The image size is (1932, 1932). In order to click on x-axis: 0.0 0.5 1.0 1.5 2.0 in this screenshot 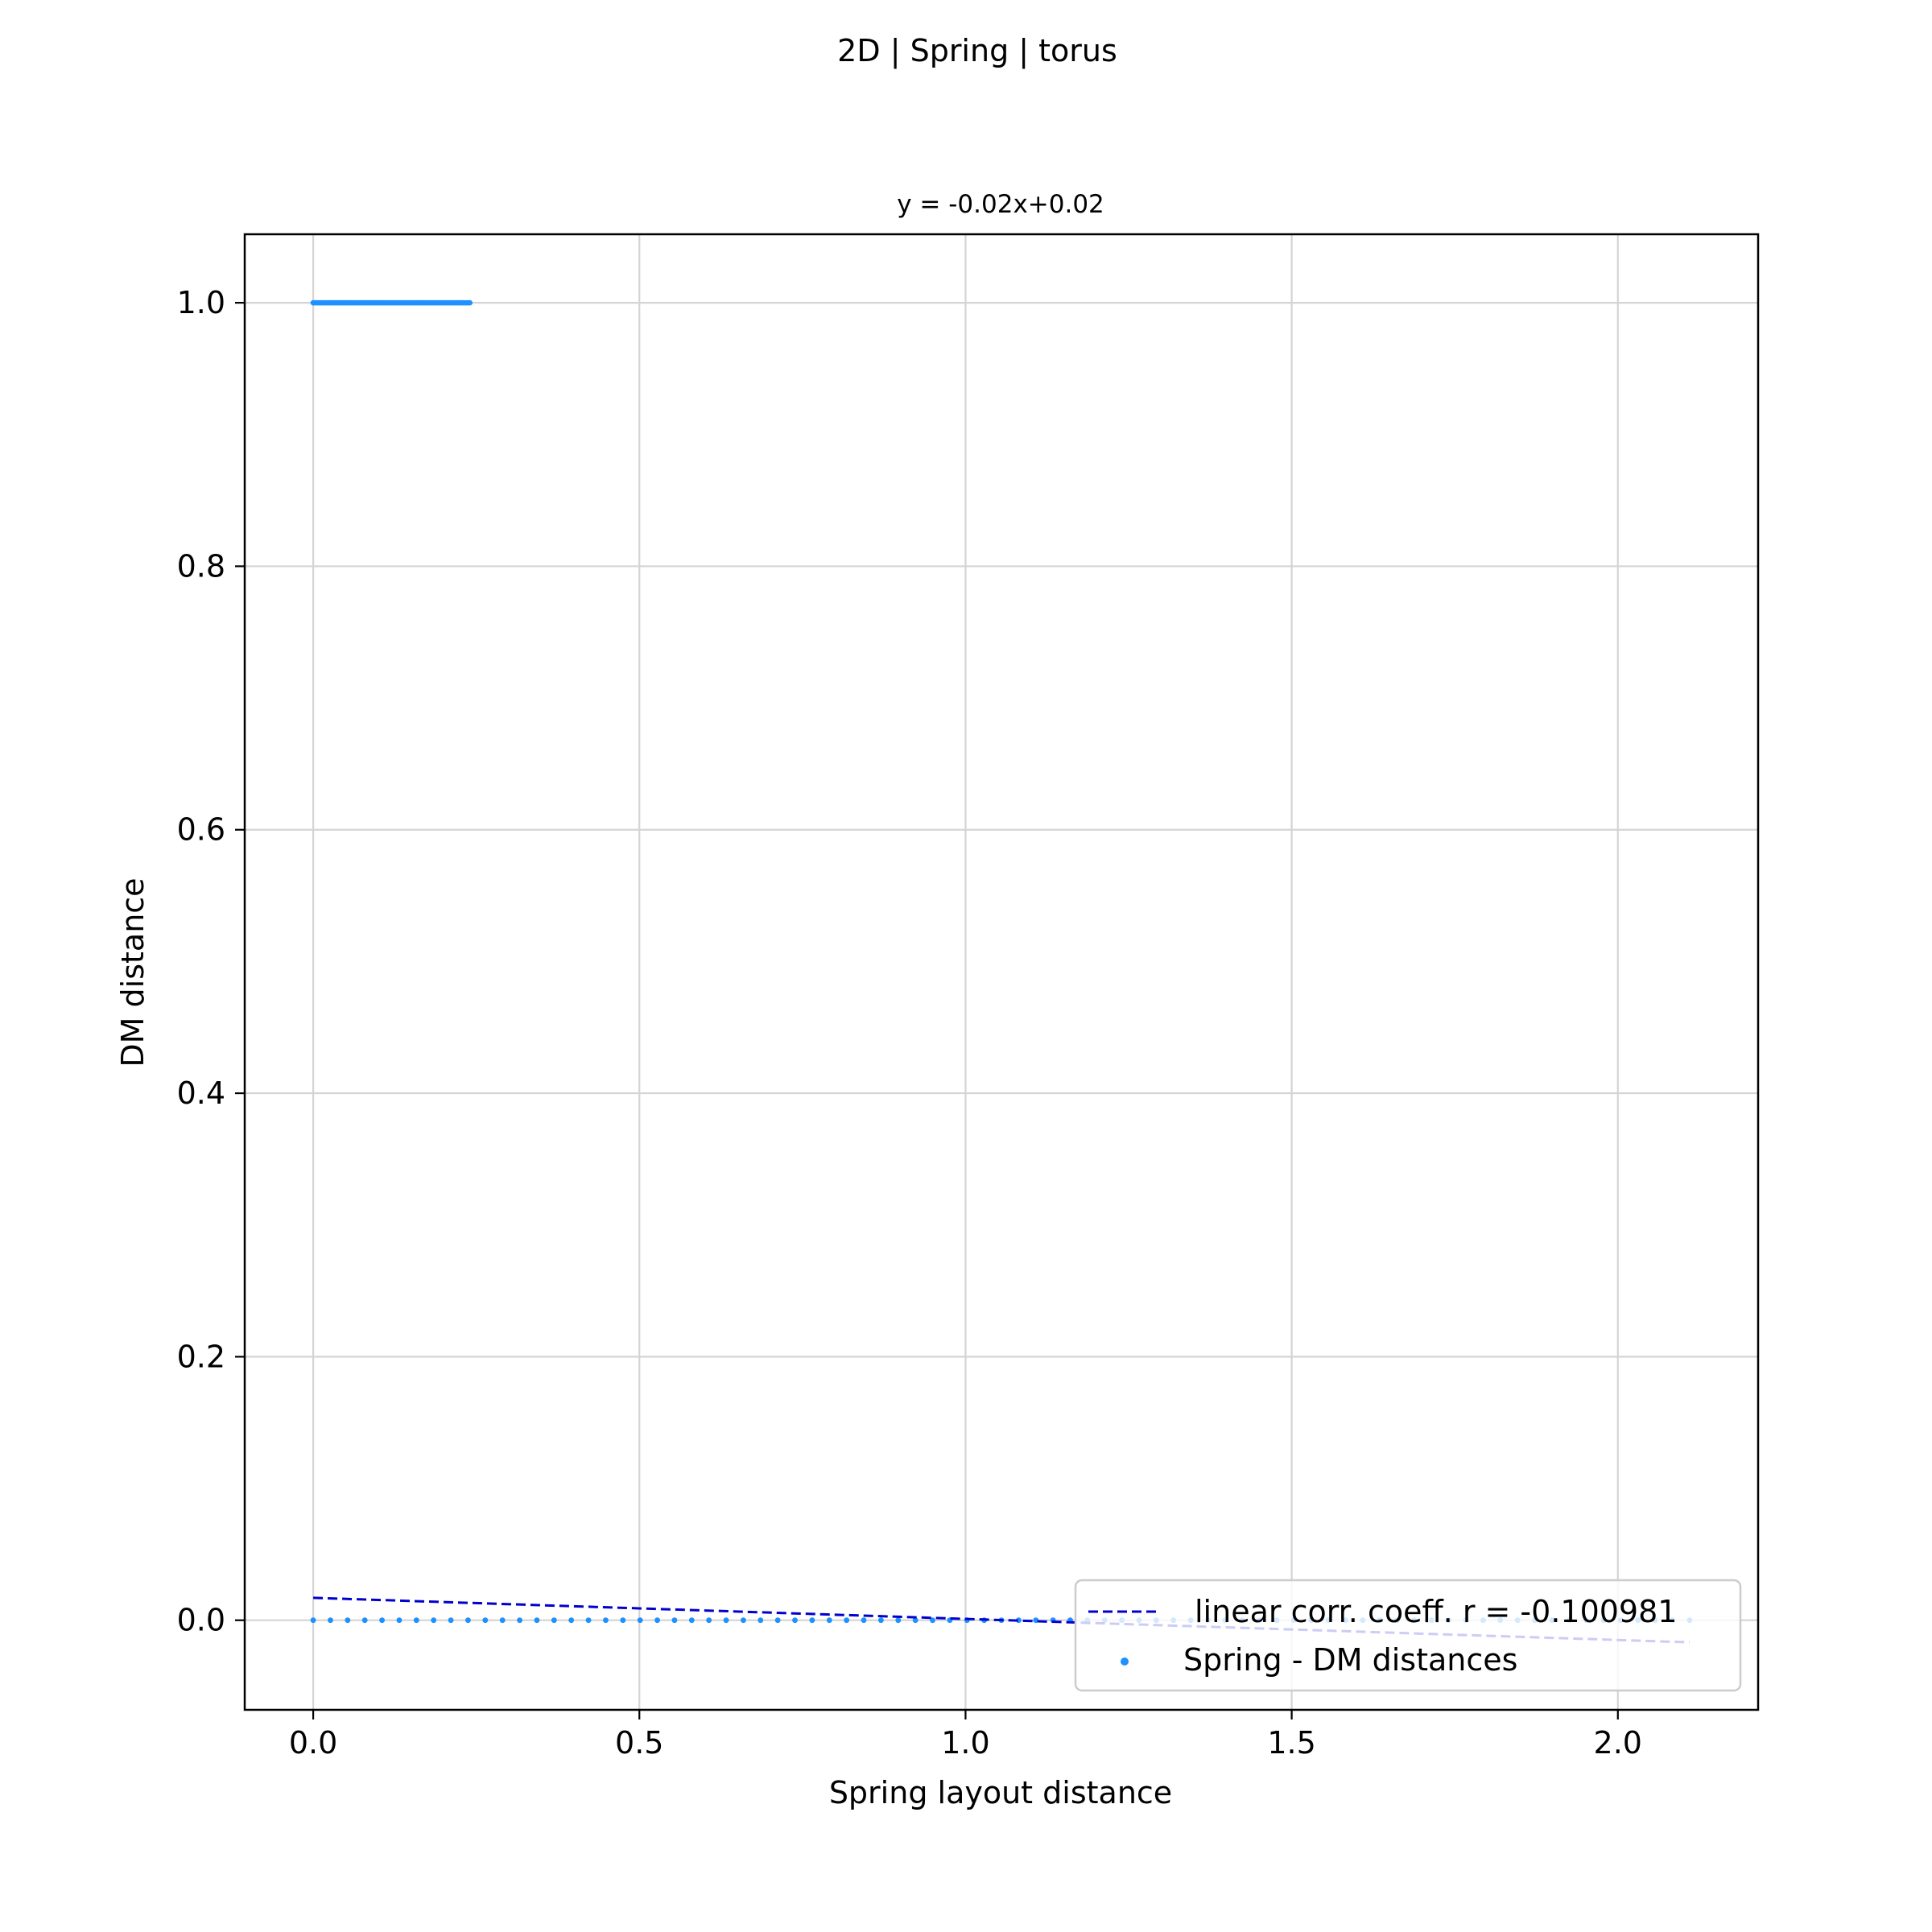, I will do `click(966, 1735)`.